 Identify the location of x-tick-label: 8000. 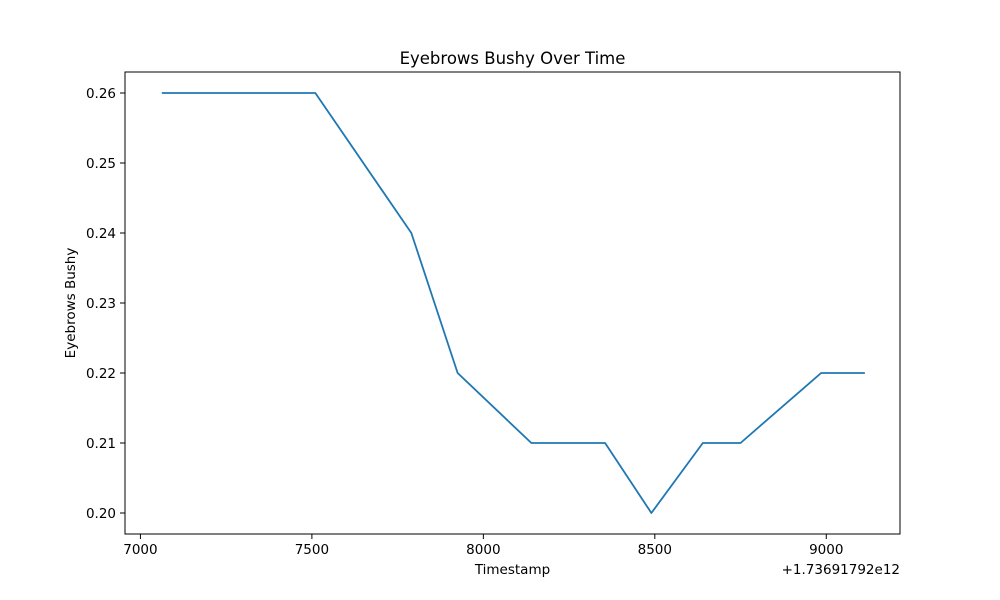
(483, 550).